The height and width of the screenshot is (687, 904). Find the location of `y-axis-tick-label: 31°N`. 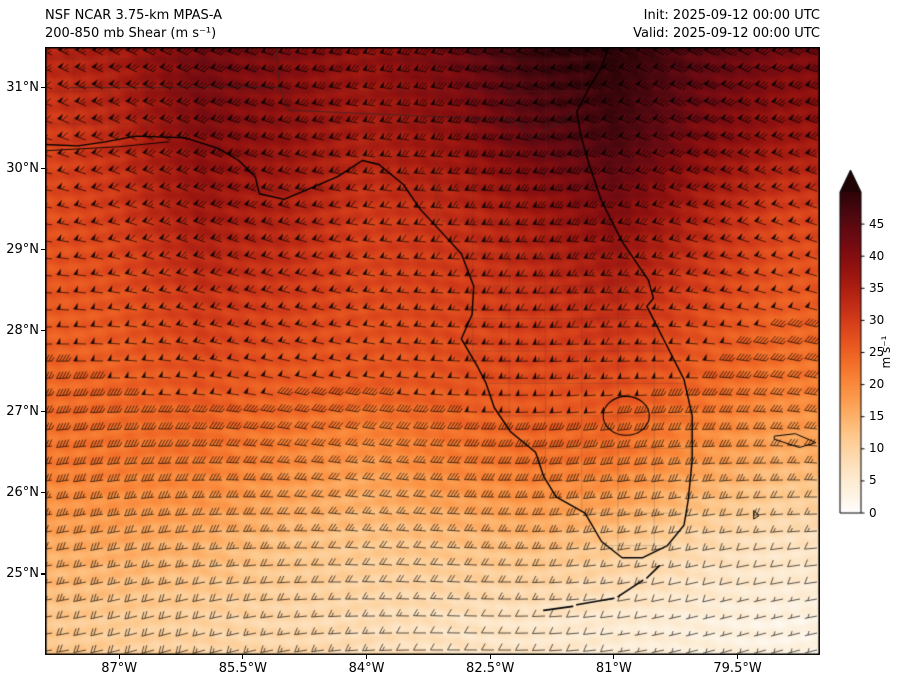

y-axis-tick-label: 31°N is located at coordinates (22, 87).